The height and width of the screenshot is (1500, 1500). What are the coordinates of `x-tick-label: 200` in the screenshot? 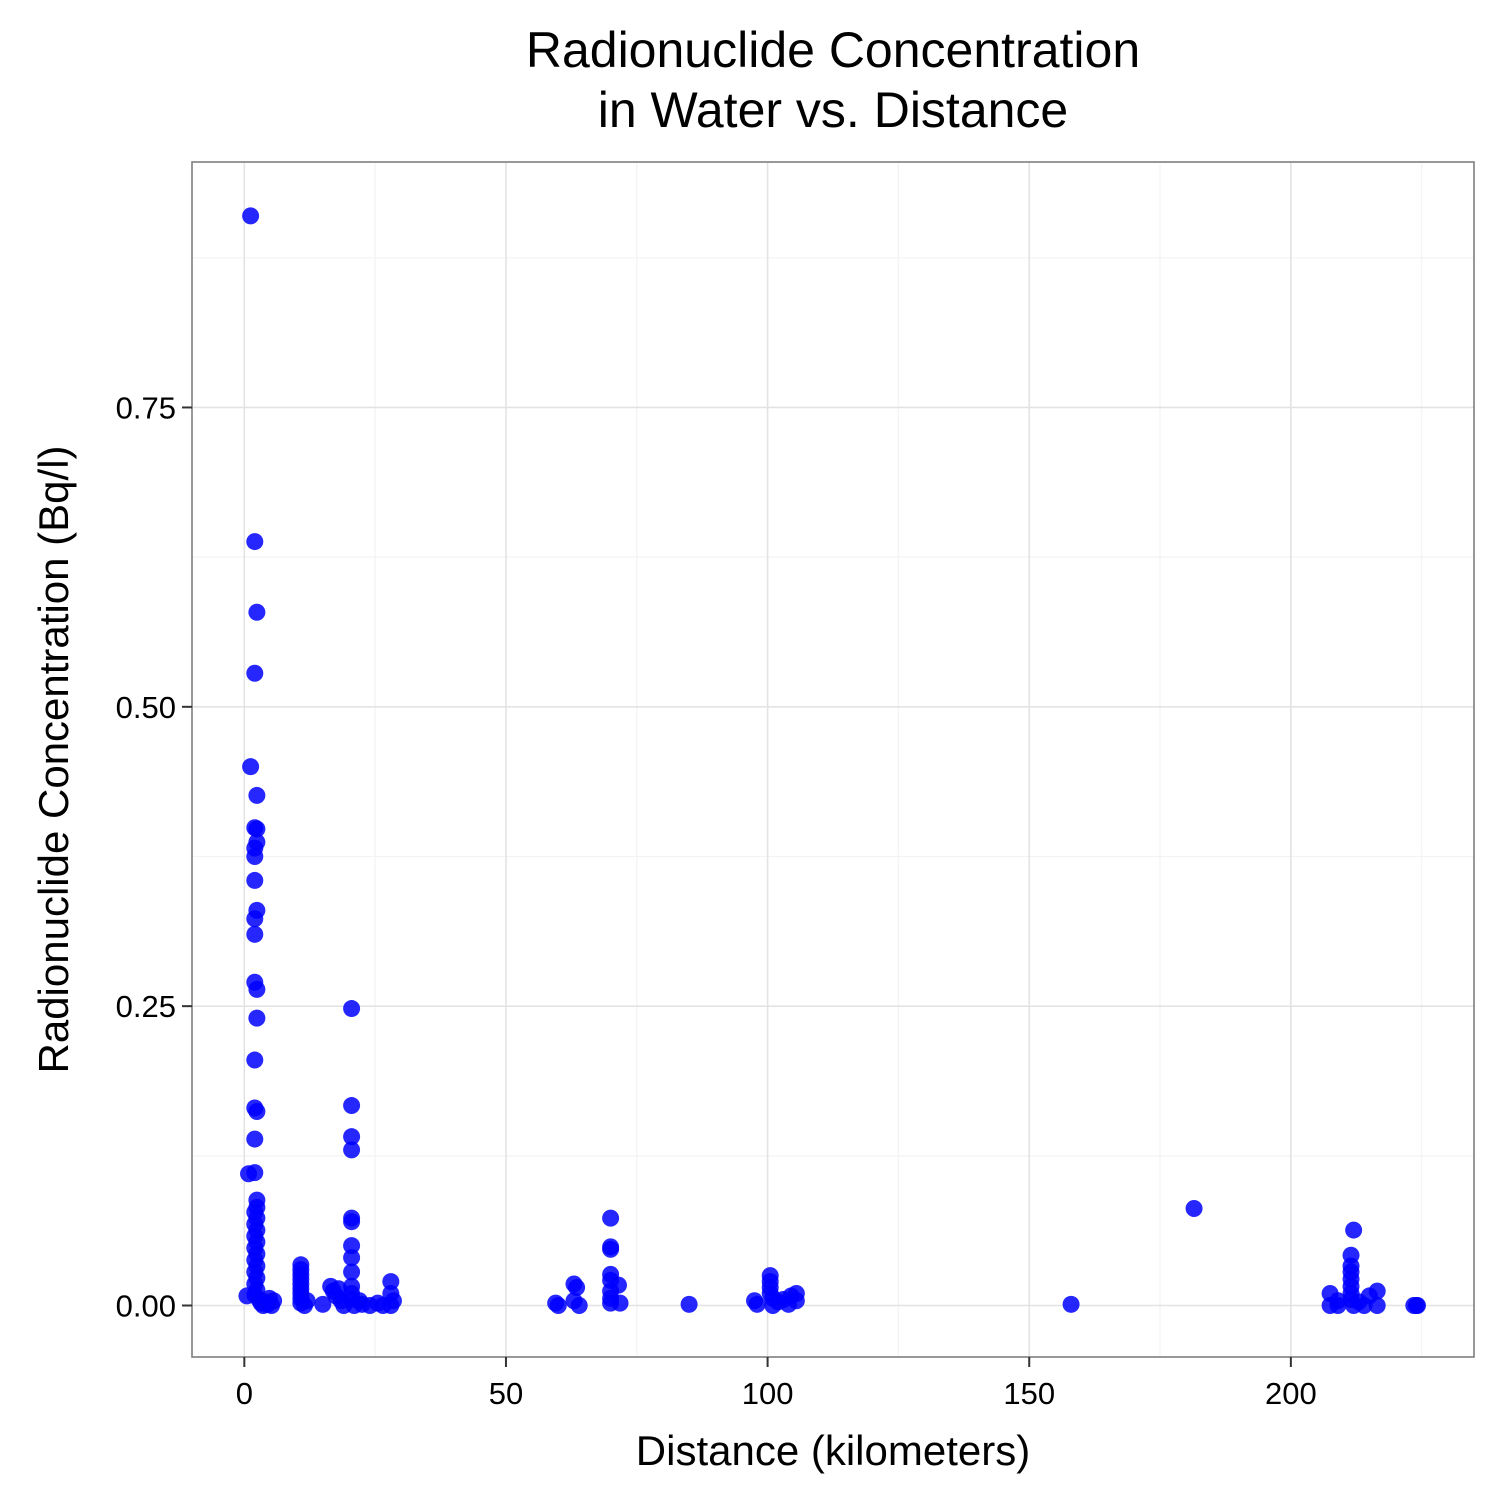 It's located at (1291, 1393).